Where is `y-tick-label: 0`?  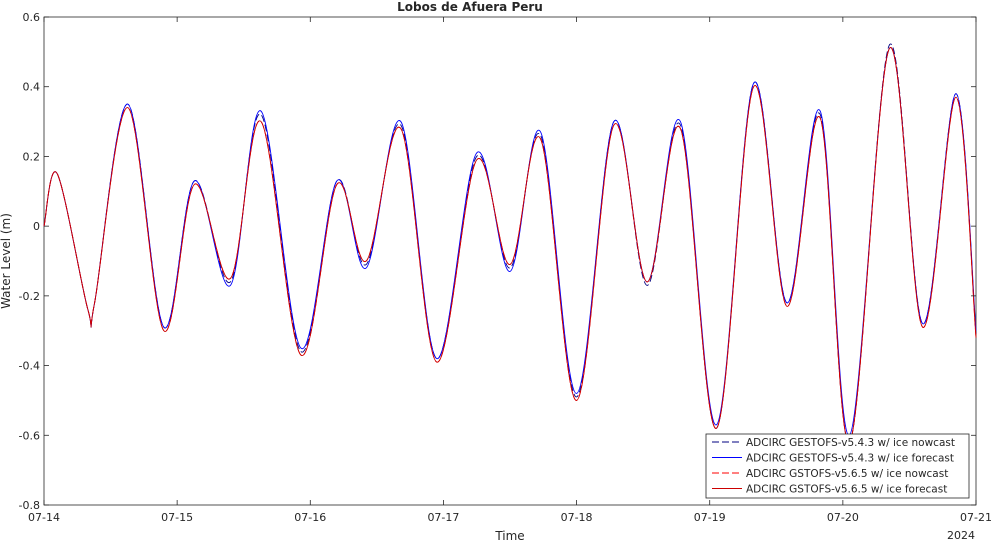 y-tick-label: 0 is located at coordinates (36, 226).